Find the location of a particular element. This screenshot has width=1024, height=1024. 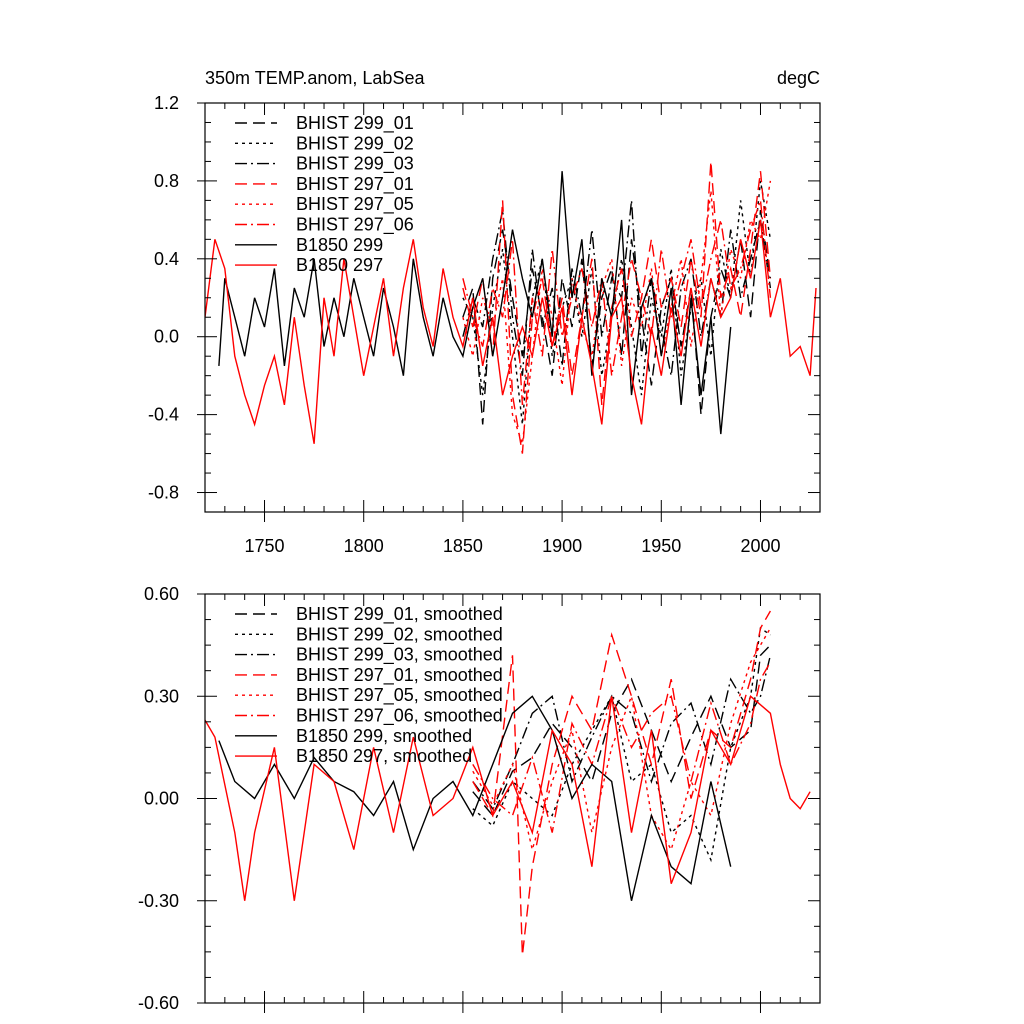

y-tick-label: -0.30 is located at coordinates (158, 901).